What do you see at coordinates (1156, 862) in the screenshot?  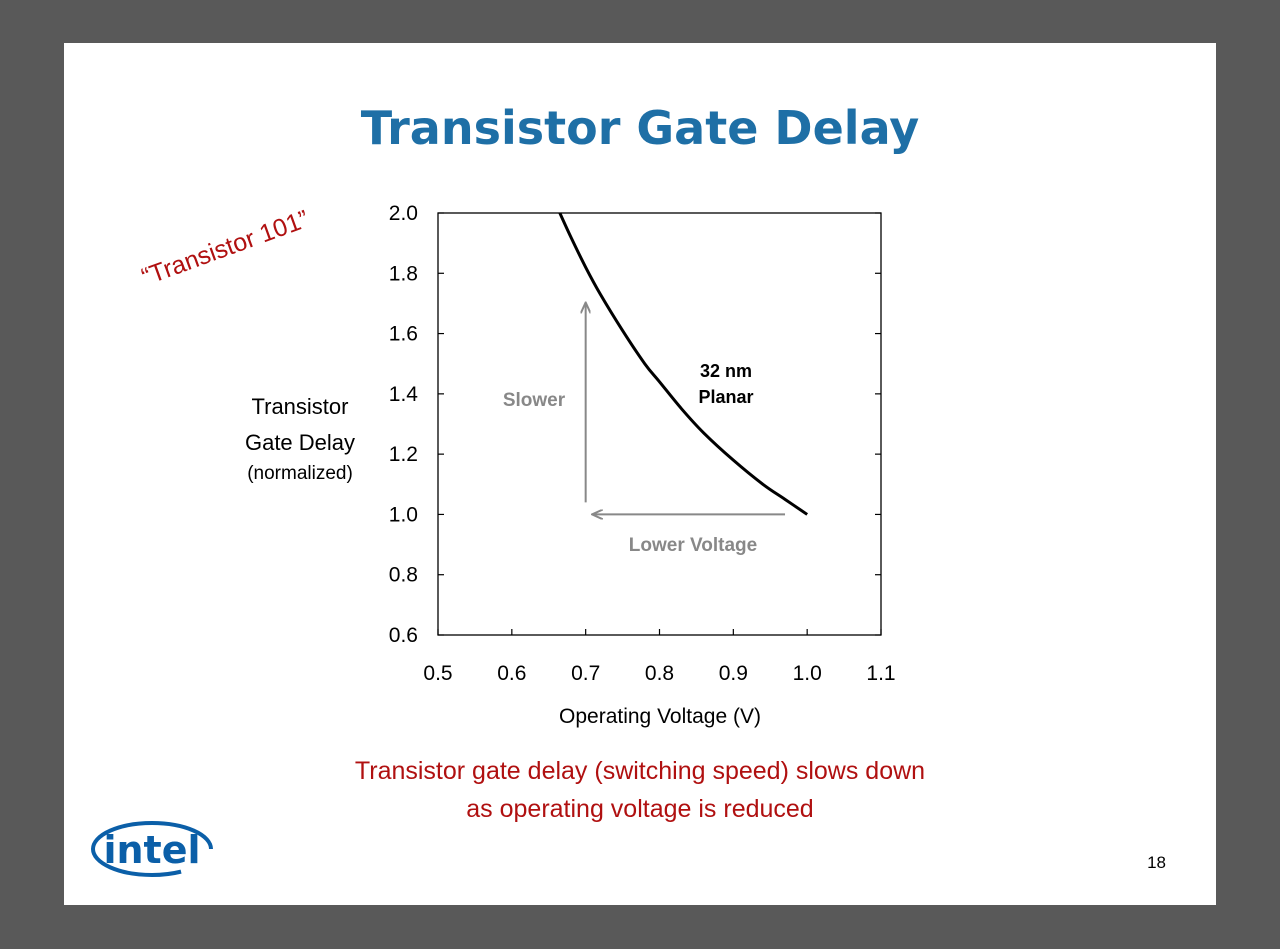 I see `page-number: 18` at bounding box center [1156, 862].